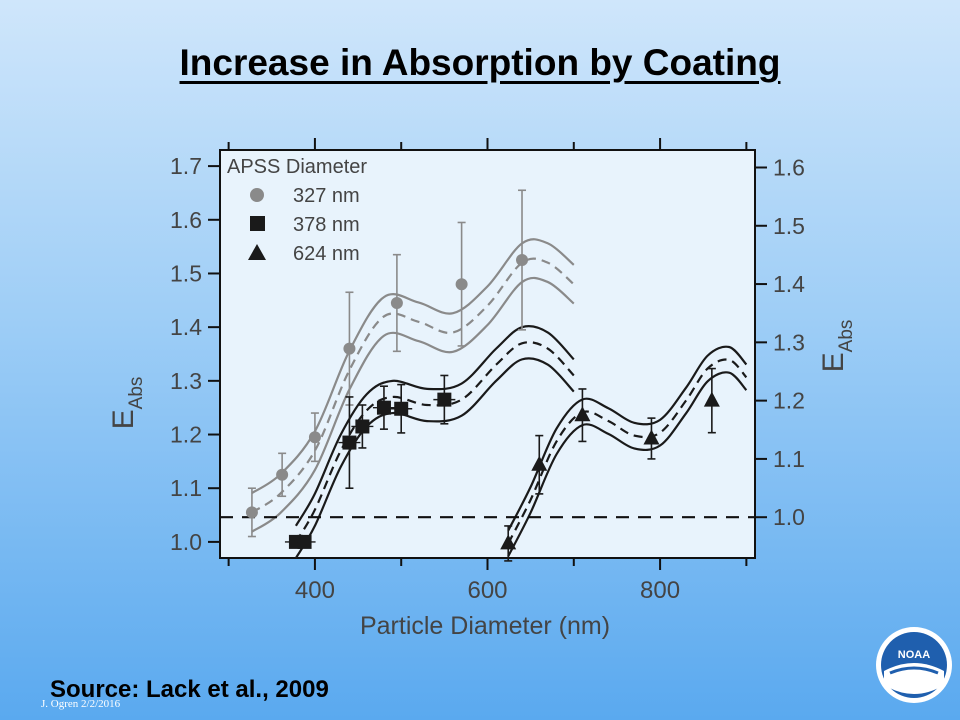  What do you see at coordinates (846, 336) in the screenshot?
I see `right-axis-title-sub: Abs` at bounding box center [846, 336].